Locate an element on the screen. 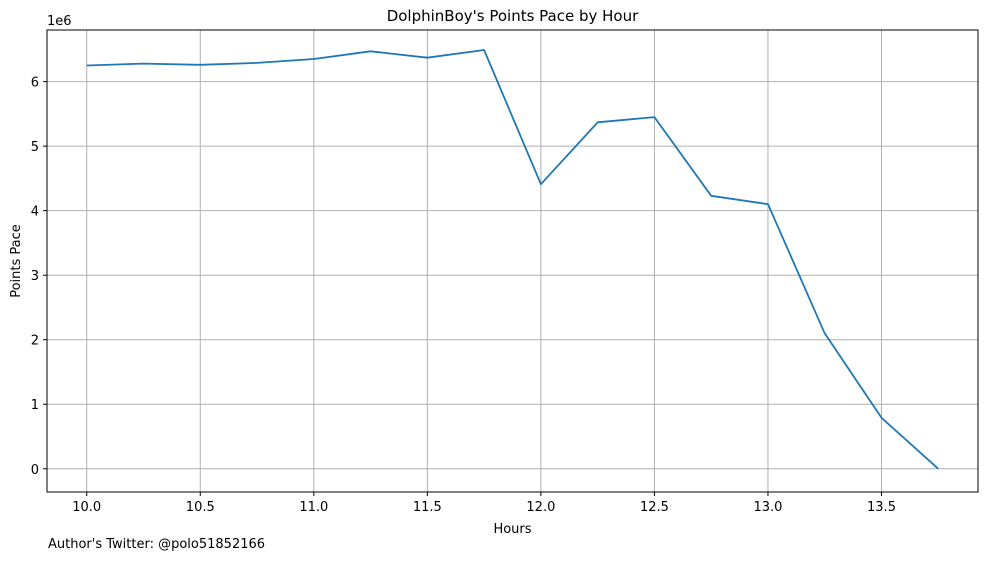 The height and width of the screenshot is (562, 988). x-tick-label: 11.5 is located at coordinates (427, 507).